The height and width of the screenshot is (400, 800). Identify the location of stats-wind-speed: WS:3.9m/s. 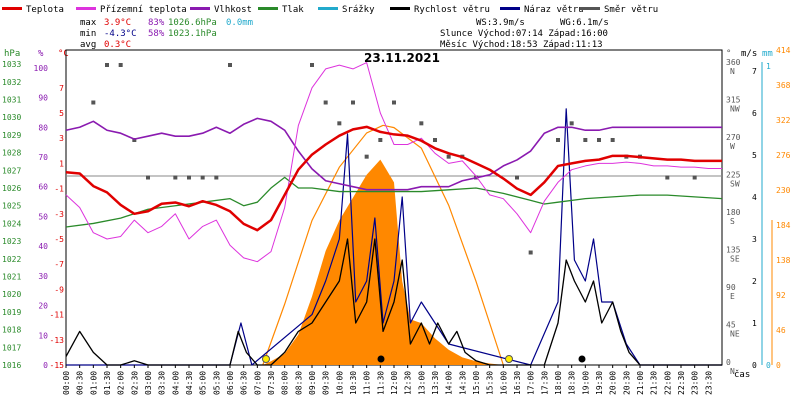
(500, 23).